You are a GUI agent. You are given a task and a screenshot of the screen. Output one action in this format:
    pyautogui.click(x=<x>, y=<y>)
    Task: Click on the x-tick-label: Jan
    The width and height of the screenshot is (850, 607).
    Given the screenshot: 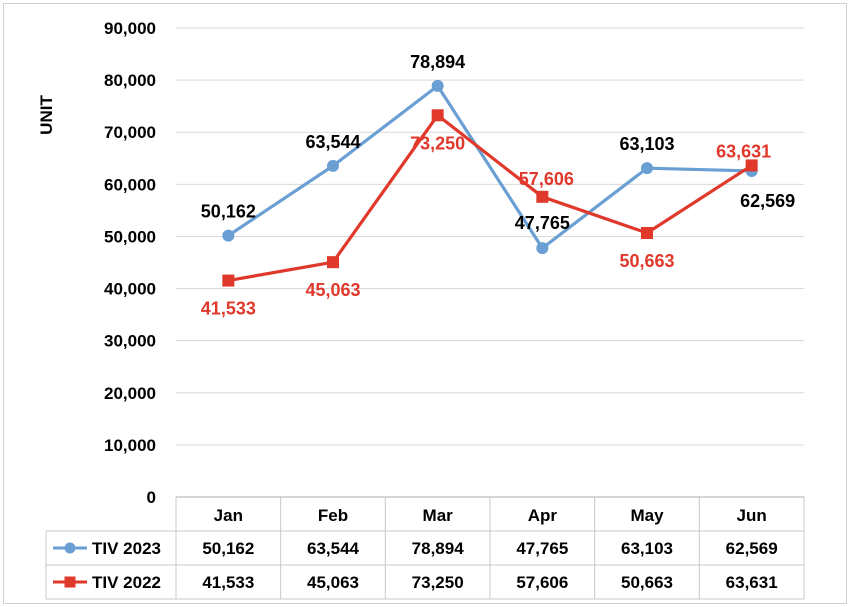 What is the action you would take?
    pyautogui.click(x=228, y=515)
    